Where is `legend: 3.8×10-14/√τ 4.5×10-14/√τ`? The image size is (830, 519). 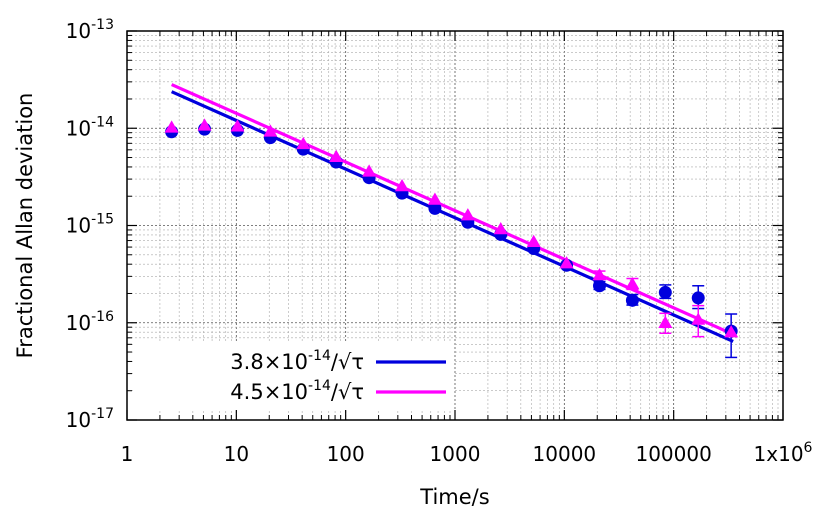 legend: 3.8×10-14/√τ 4.5×10-14/√τ is located at coordinates (294, 376).